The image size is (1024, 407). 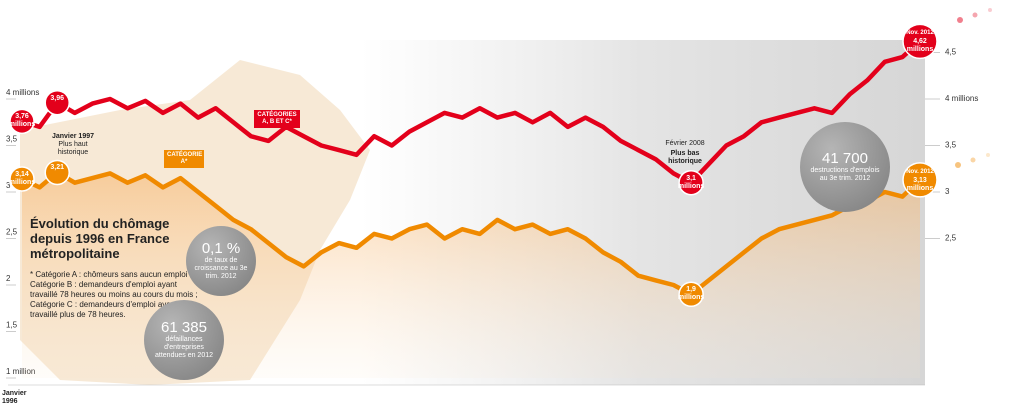 What do you see at coordinates (22, 92) in the screenshot?
I see `y-tick-label: 4 millions` at bounding box center [22, 92].